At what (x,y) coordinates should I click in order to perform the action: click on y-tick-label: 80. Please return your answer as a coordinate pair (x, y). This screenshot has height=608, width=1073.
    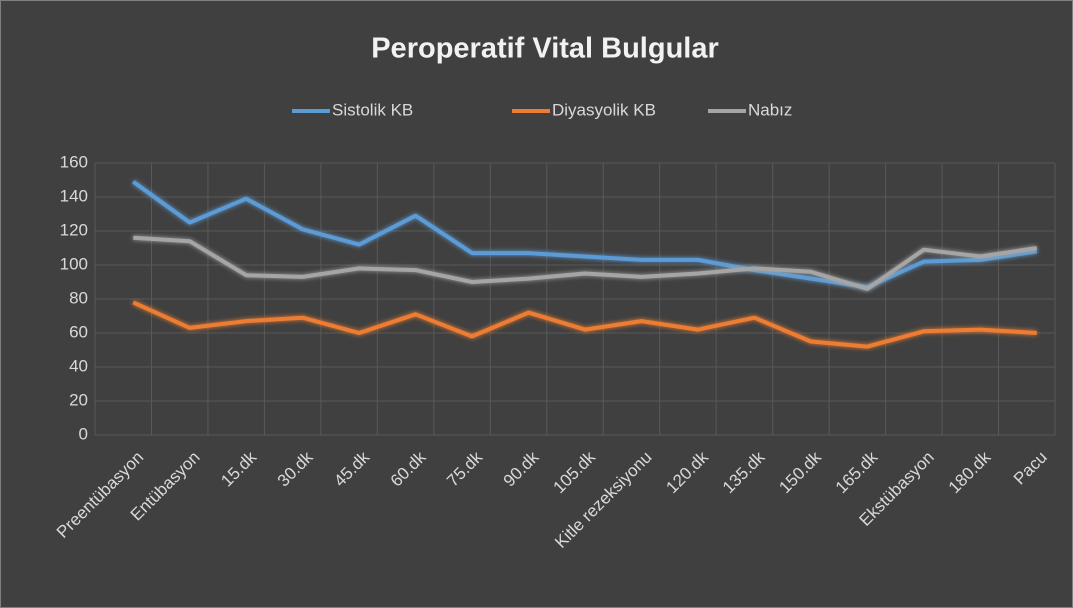
    Looking at the image, I should click on (78, 297).